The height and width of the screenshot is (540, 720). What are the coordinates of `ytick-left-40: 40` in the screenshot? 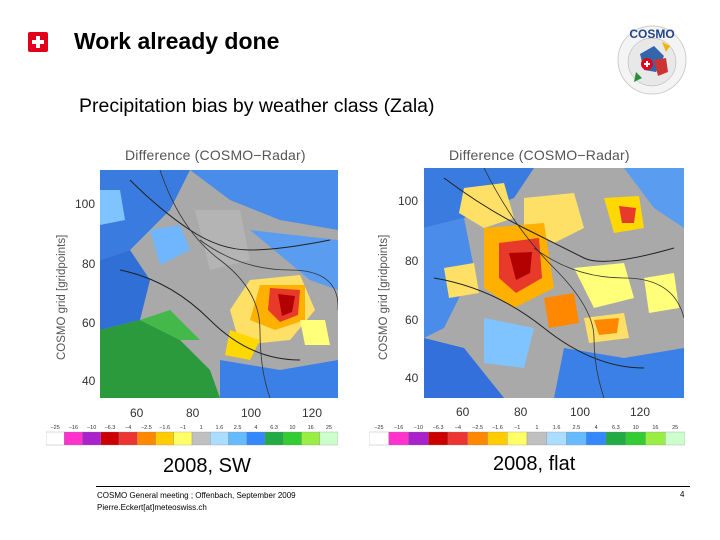 It's located at (89, 381).